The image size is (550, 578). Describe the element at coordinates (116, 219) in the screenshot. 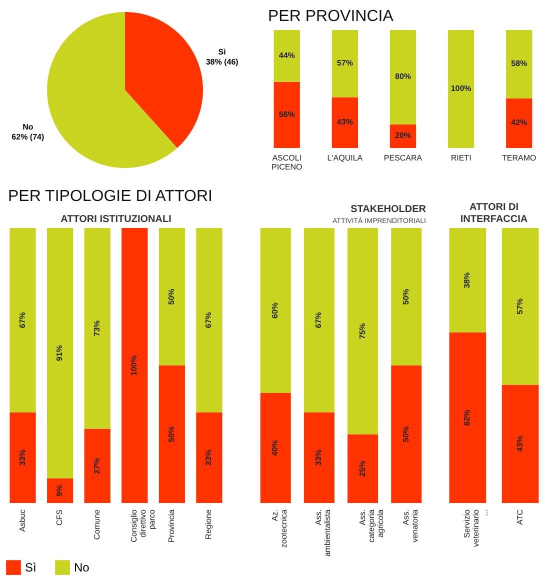

I see `chart-subtitle: ATTORI ISTITUZIONALI` at that location.